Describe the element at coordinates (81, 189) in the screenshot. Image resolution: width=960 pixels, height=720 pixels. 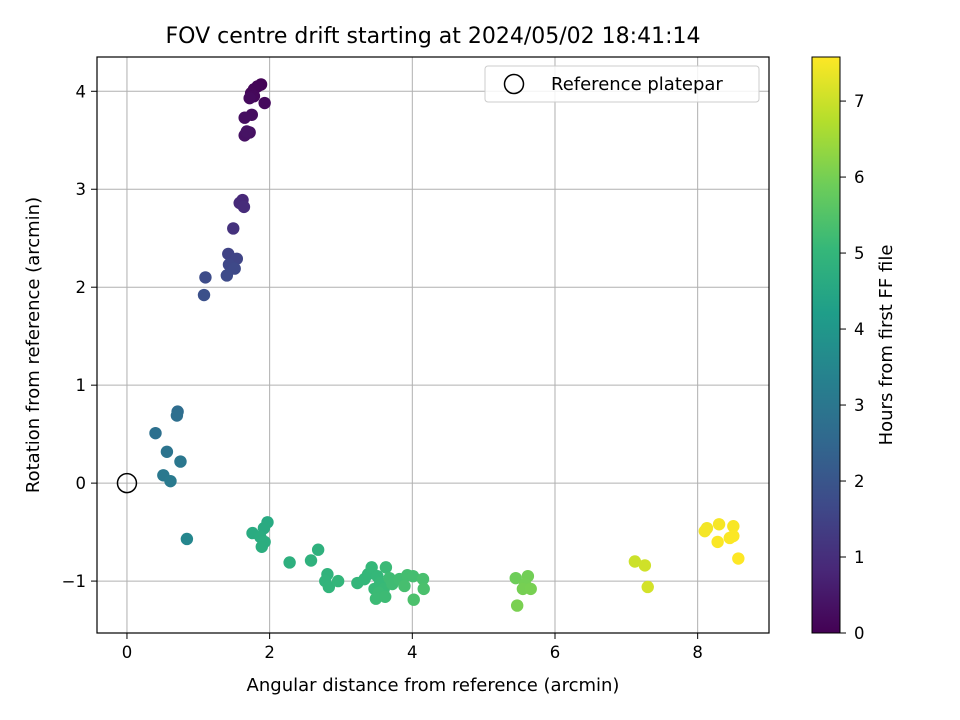
I see `y-tick-label: 3` at that location.